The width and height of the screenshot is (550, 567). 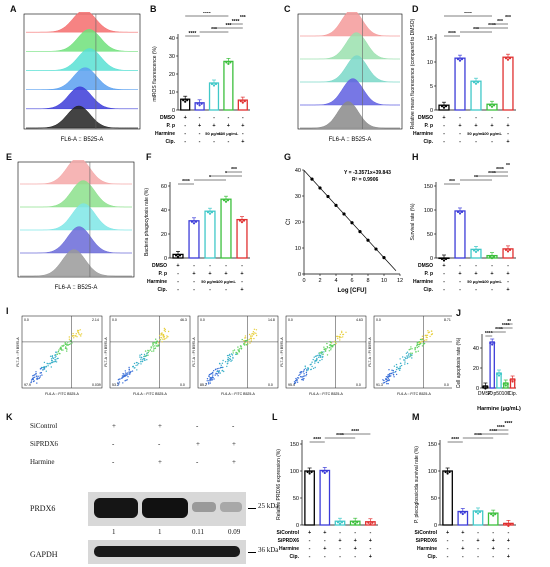 I want to click on wb-ratio: 1, so click(x=160, y=532).